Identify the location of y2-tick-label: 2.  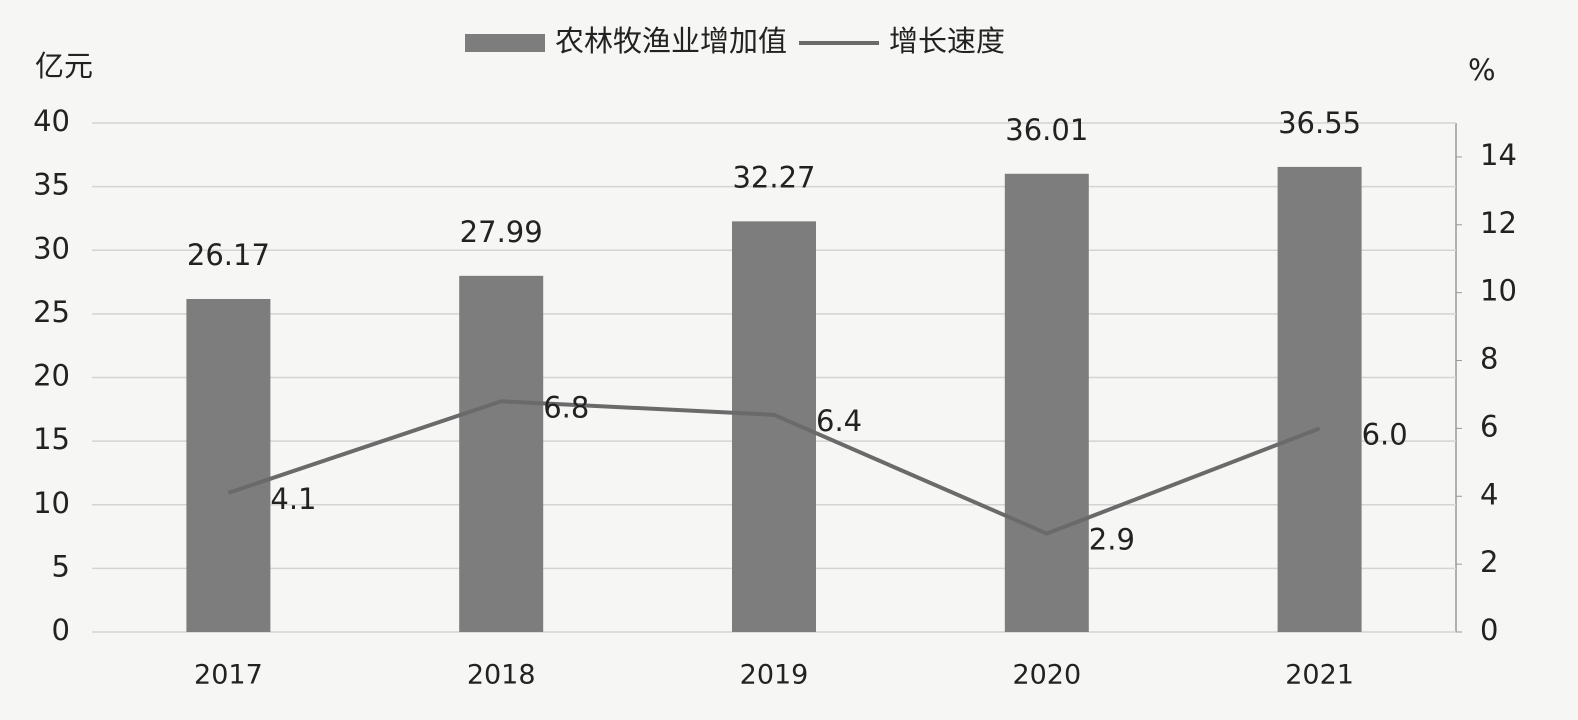
(1489, 562).